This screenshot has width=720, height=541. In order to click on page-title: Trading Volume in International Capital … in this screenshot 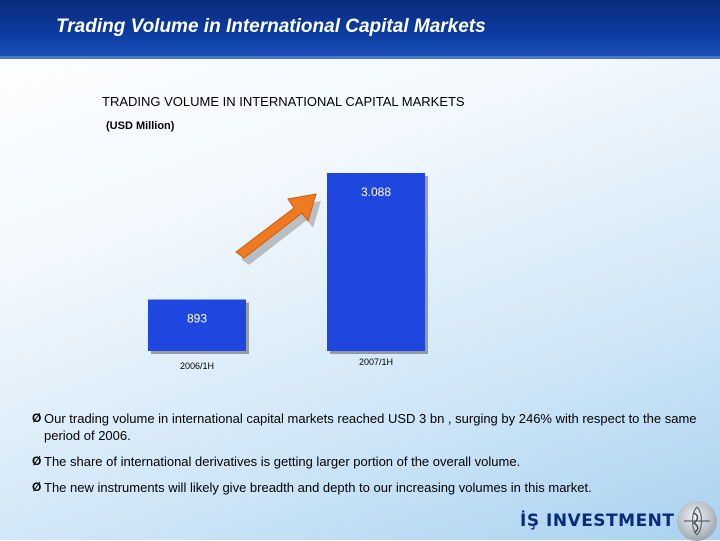, I will do `click(271, 26)`.